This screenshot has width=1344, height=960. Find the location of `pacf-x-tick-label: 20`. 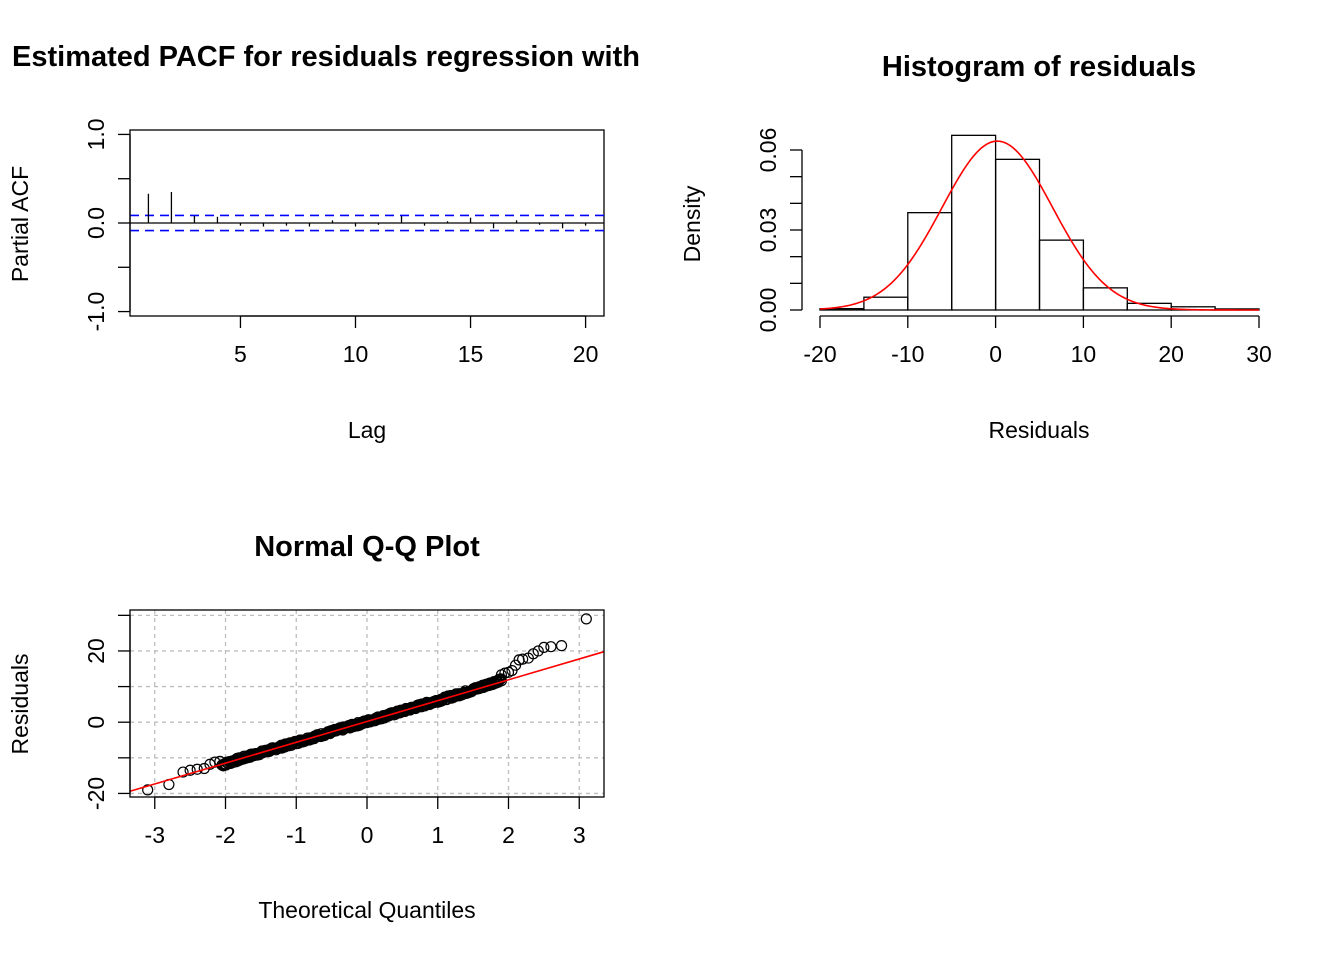

pacf-x-tick-label: 20 is located at coordinates (586, 354).